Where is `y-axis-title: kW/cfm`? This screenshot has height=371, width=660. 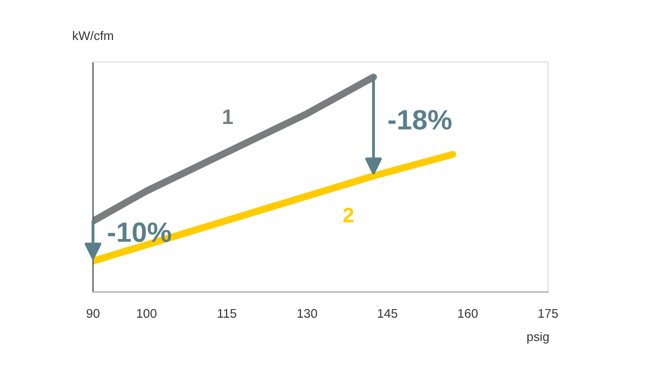
y-axis-title: kW/cfm is located at coordinates (93, 35).